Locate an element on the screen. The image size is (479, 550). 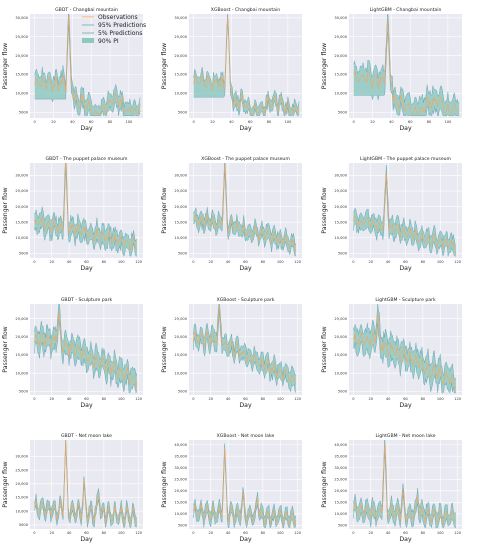
y-tick-label: 40,000 is located at coordinates (180, 445).